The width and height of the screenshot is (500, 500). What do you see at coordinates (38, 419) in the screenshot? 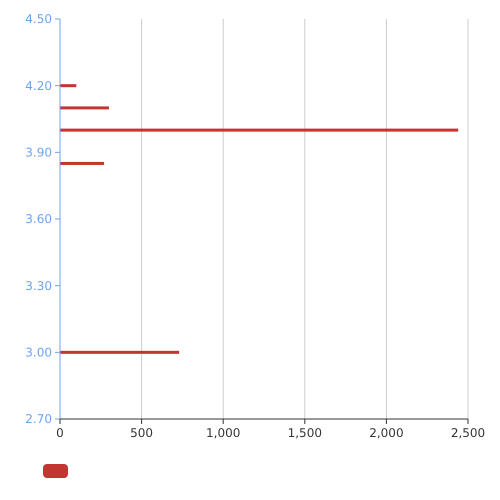
I see `y-tick-label: 2.70` at bounding box center [38, 419].